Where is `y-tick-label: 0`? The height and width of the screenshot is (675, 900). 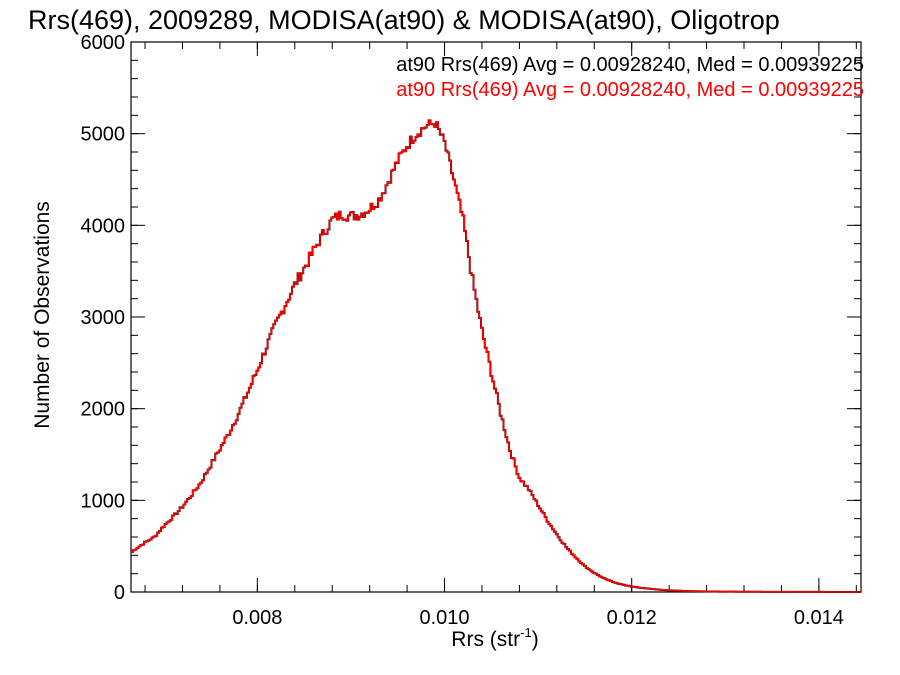 y-tick-label: 0 is located at coordinates (119, 593).